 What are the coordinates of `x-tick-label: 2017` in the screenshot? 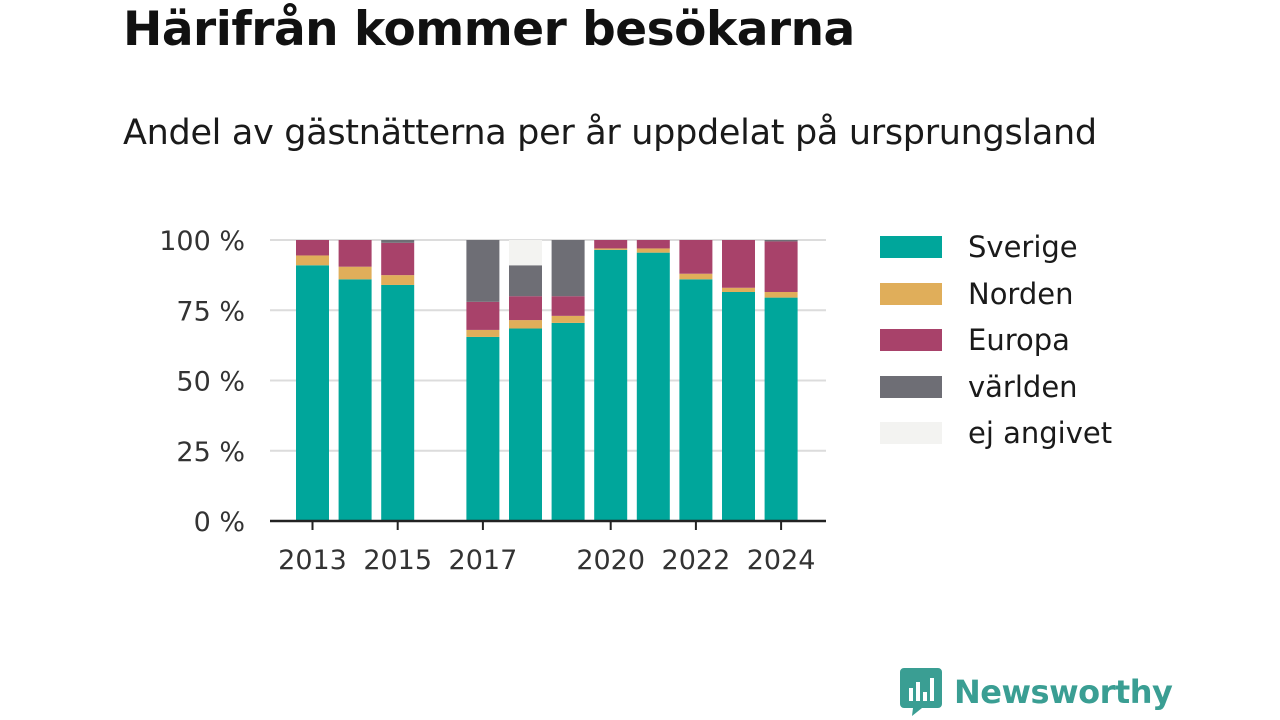 It's located at (483, 560).